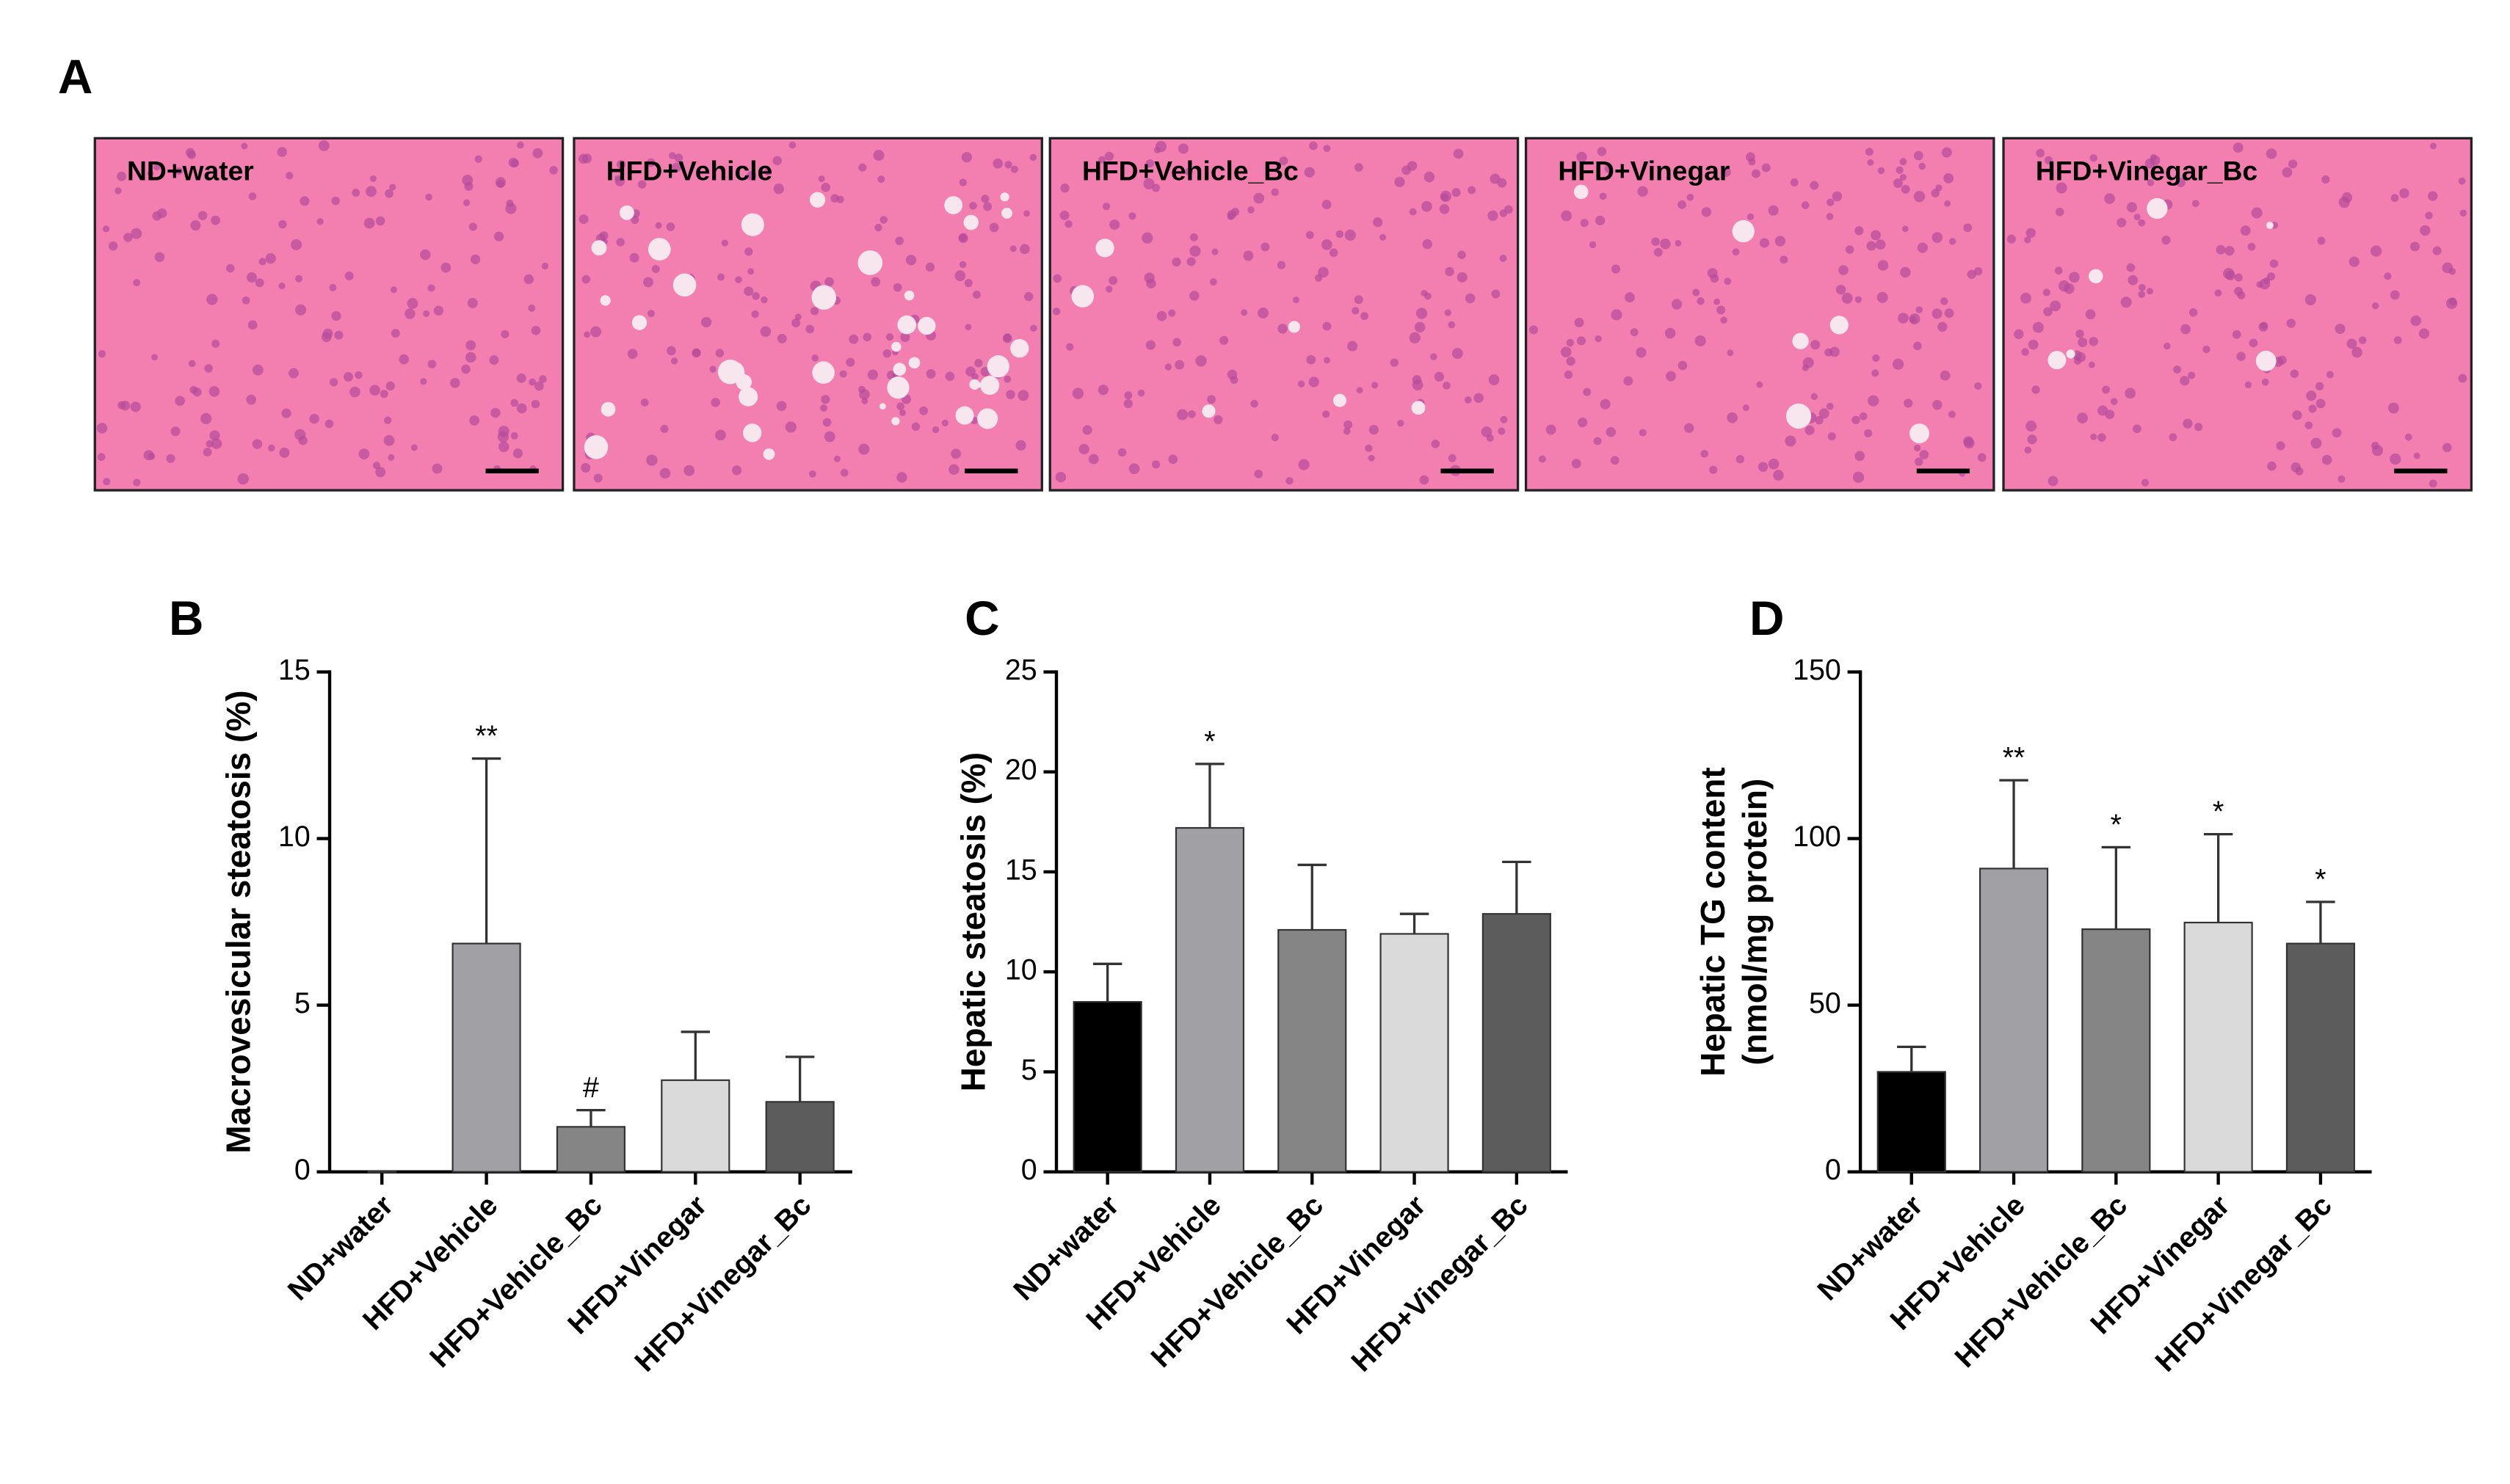 This screenshot has width=2510, height=1484. Describe the element at coordinates (329, 314) in the screenshot. I see `image-background` at that location.